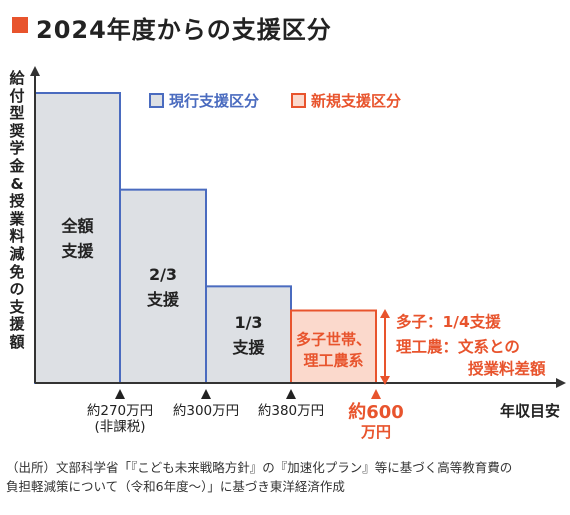 The height and width of the screenshot is (515, 570). I want to click on annotation-line: 授業料差額, so click(507, 368).